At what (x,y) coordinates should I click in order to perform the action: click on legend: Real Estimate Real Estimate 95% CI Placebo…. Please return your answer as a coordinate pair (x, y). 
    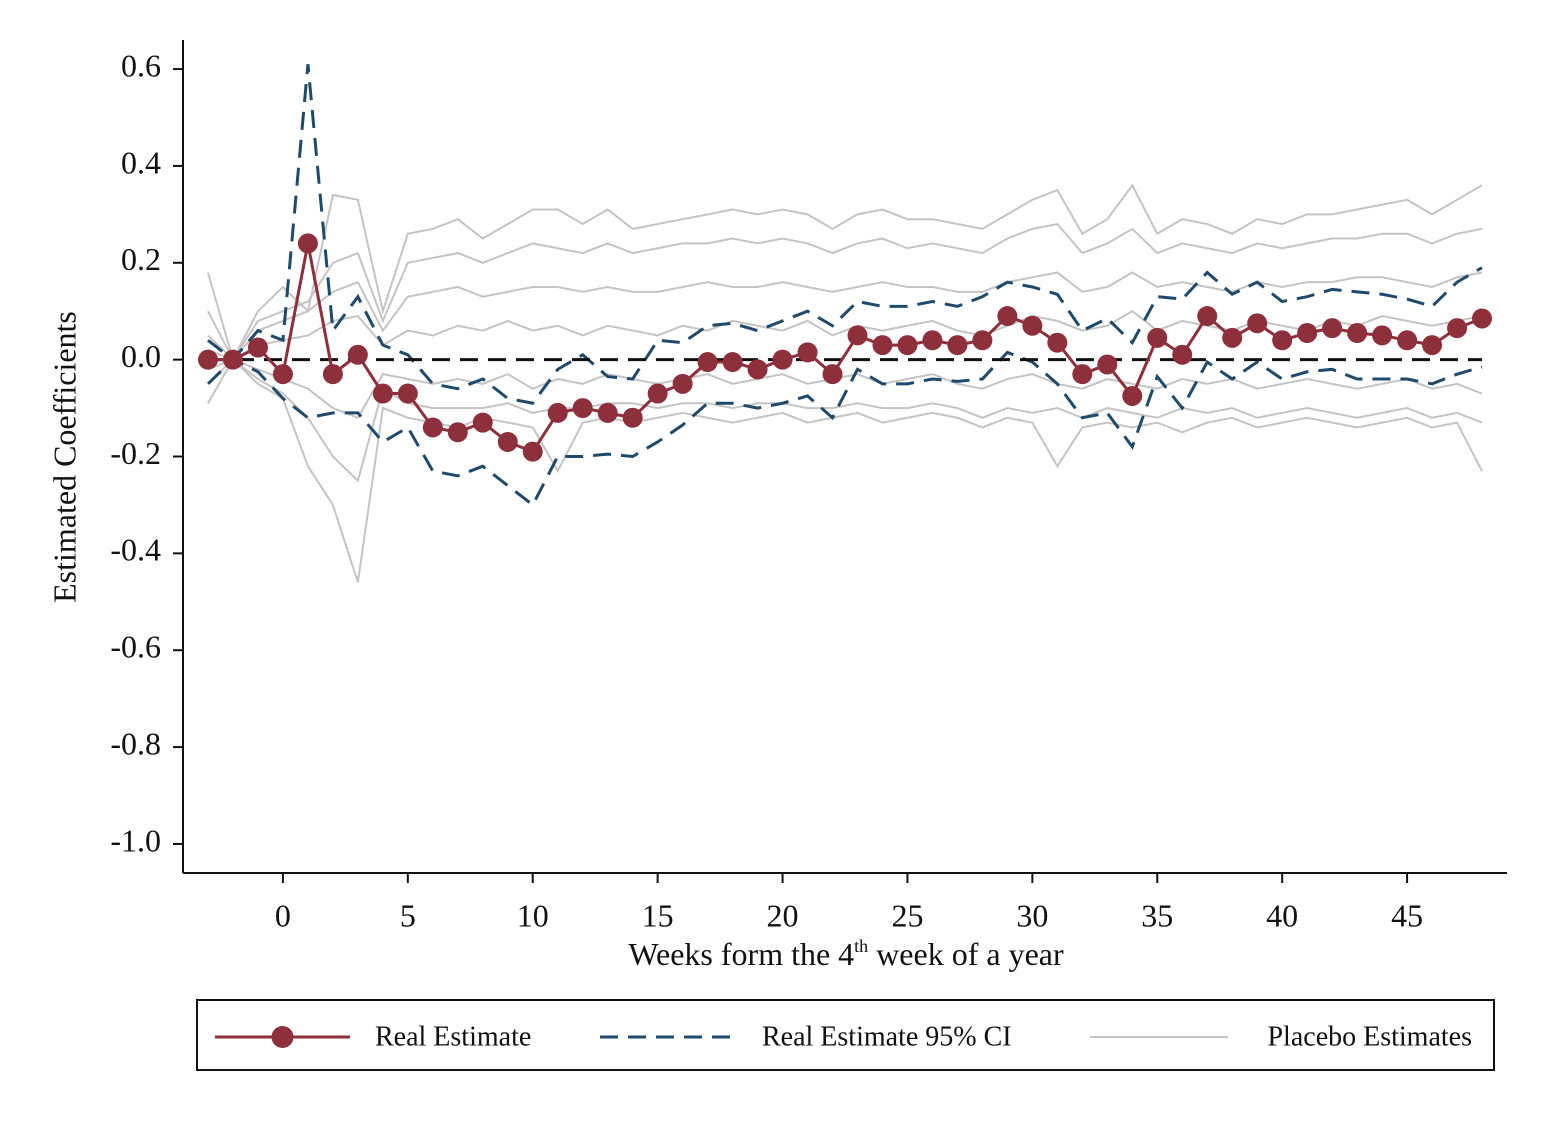
    Looking at the image, I should click on (843, 1036).